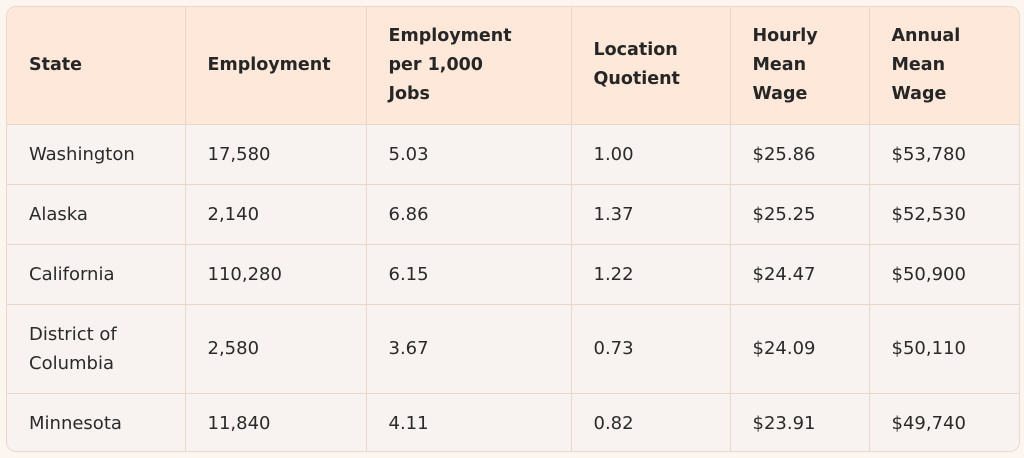 The image size is (1024, 458). I want to click on cell-employment: 11,840, so click(276, 422).